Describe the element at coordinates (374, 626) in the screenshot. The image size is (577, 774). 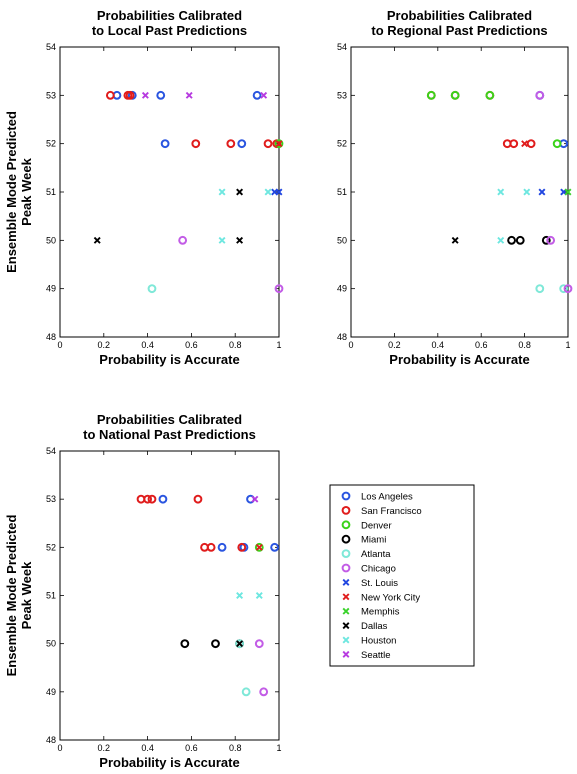
I see `legend-label: Dallas` at that location.